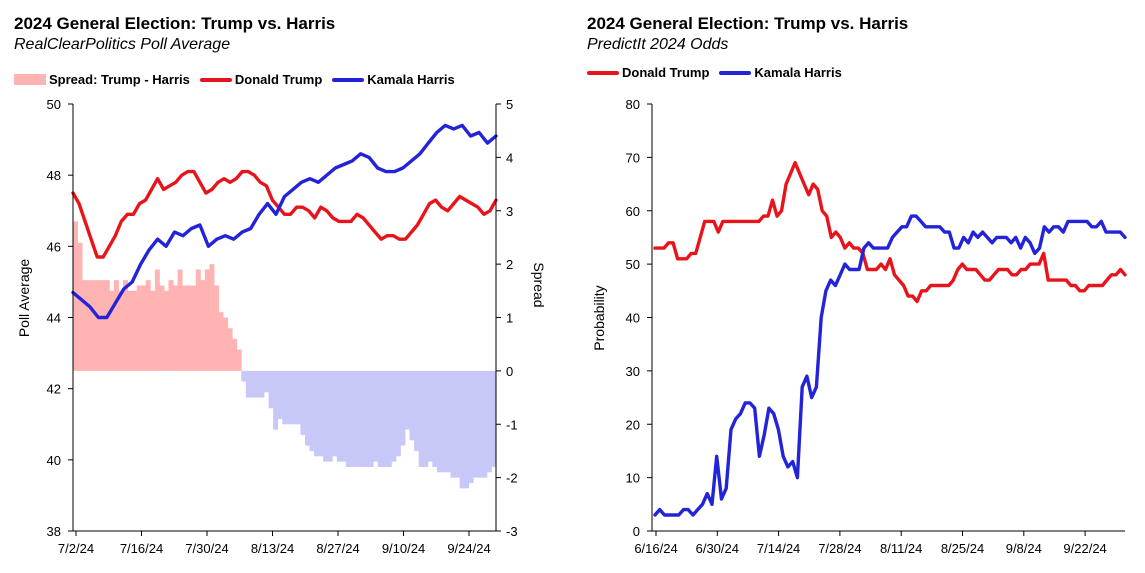  Describe the element at coordinates (901, 548) in the screenshot. I see `x-tick-label: 8/11/24` at that location.